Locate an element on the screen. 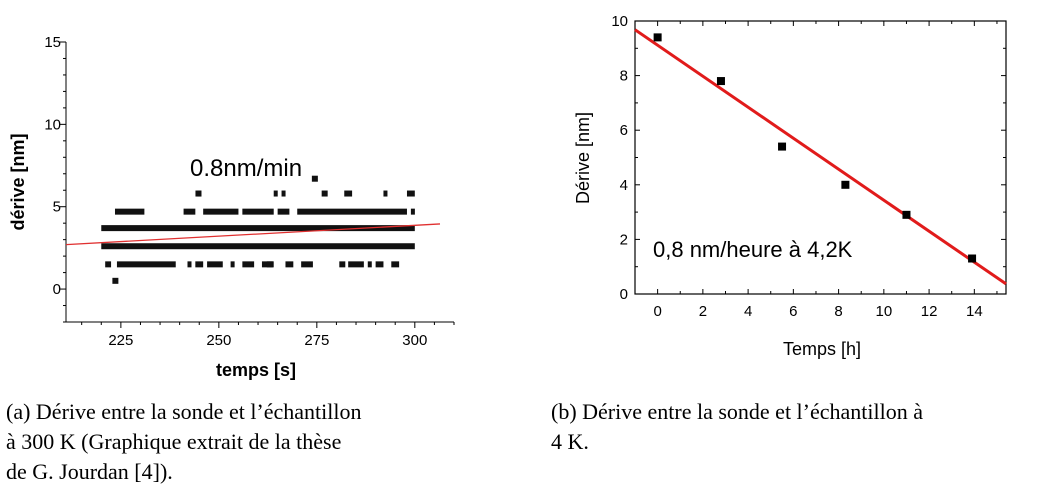 This screenshot has height=487, width=1059. chart-a-y-tick-label: 0 is located at coordinates (57, 289).